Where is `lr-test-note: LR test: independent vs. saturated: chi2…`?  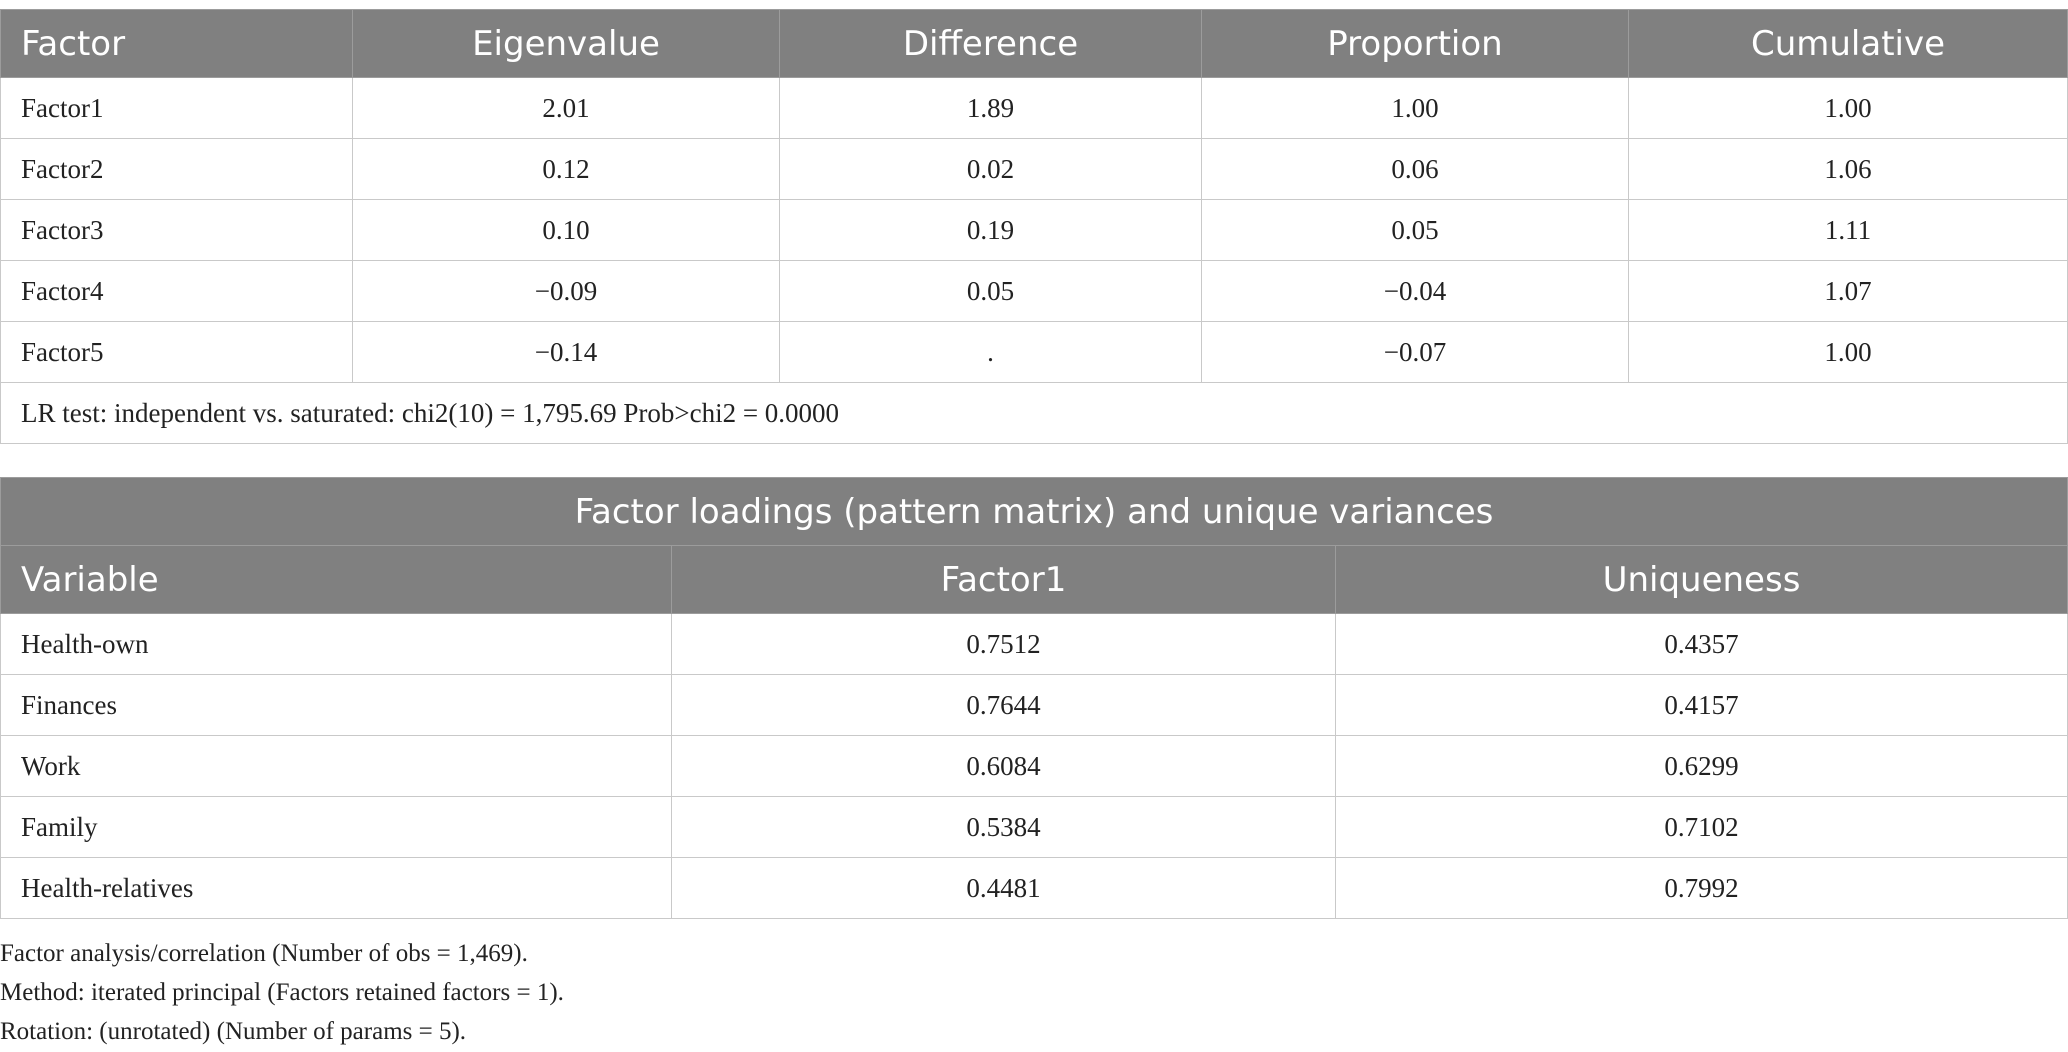 lr-test-note: LR test: independent vs. saturated: chi2… is located at coordinates (1034, 413).